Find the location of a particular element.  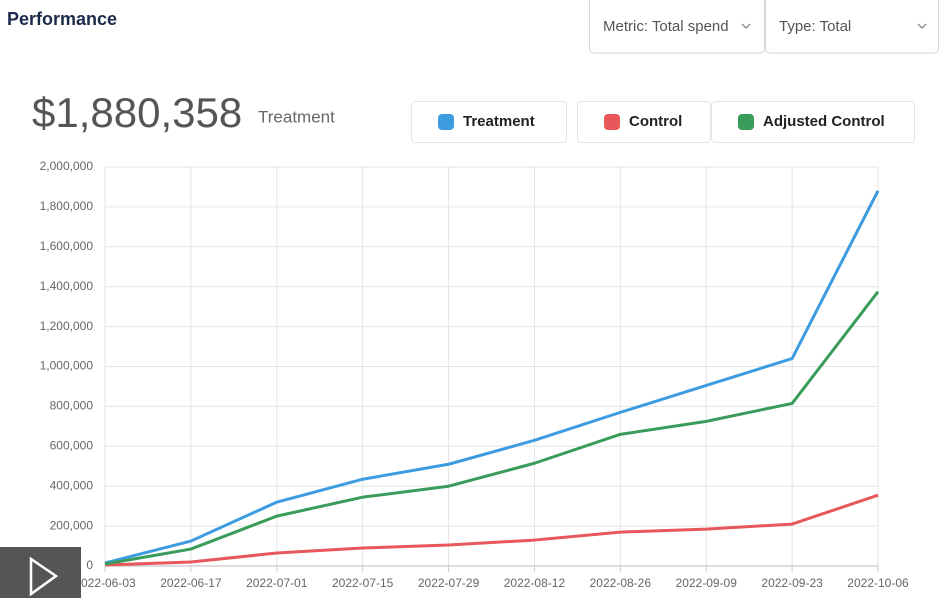

legend-label: Treatment is located at coordinates (499, 121).